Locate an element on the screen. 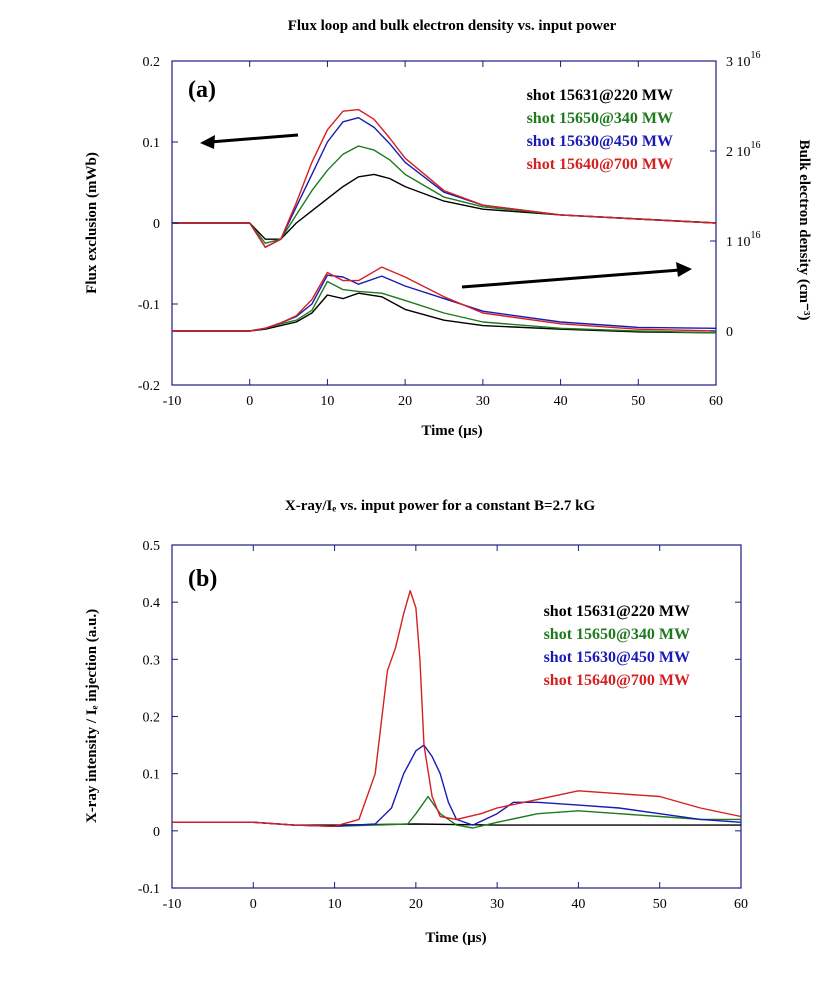 The width and height of the screenshot is (837, 984). flux-series-line-shot-15650-340-mw is located at coordinates (444, 194).